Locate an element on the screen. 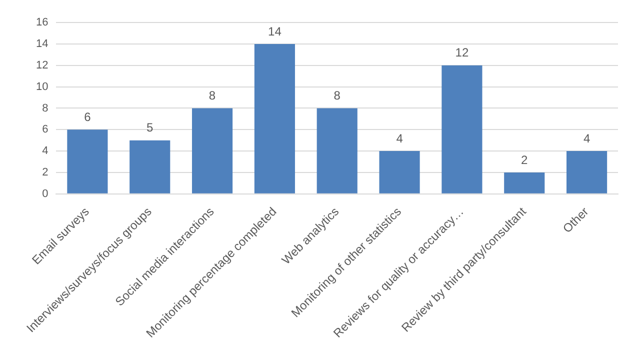 The height and width of the screenshot is (352, 634). y-tick-label: 6 is located at coordinates (45, 130).